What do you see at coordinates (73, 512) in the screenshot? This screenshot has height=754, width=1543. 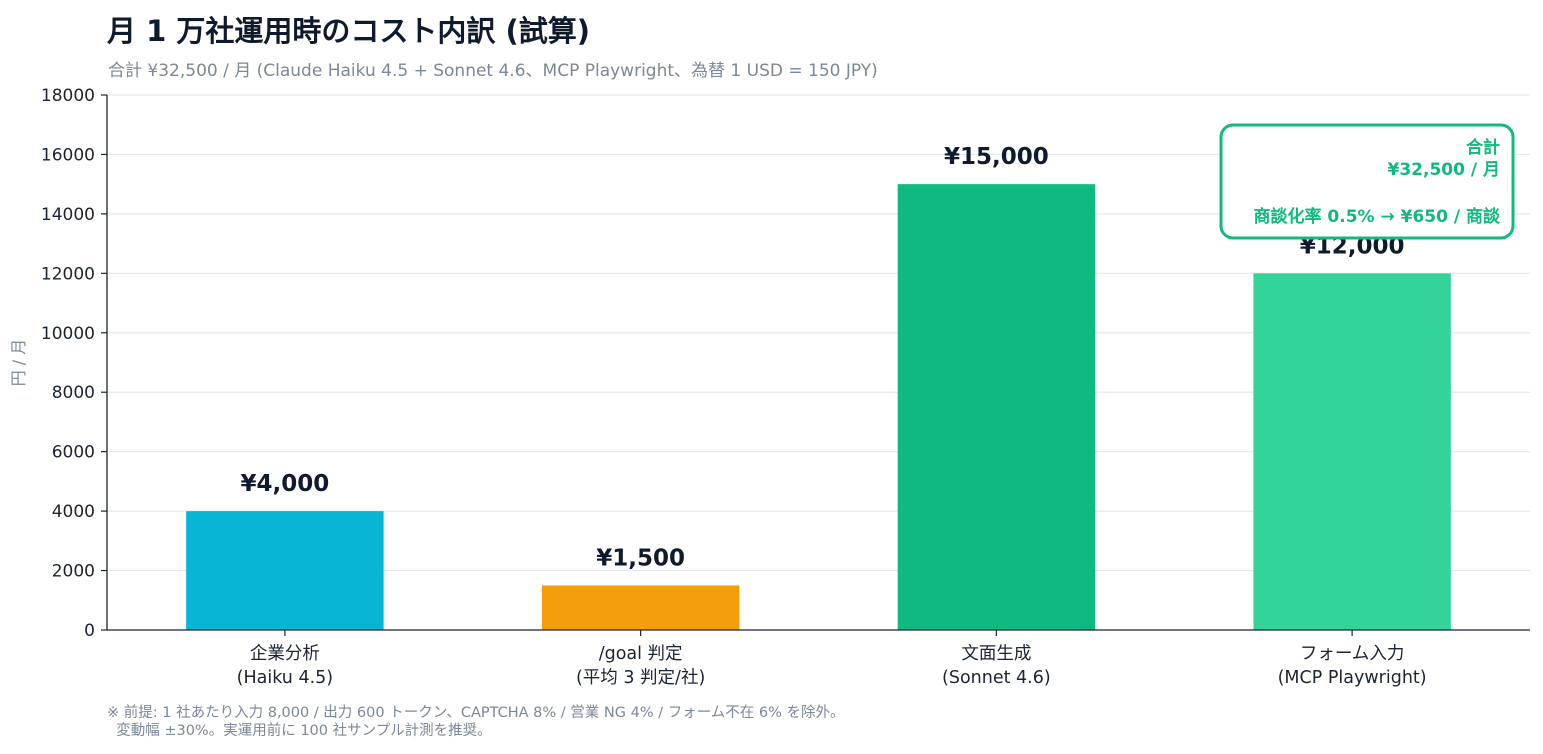 I see `y-tick-label: 4000` at bounding box center [73, 512].